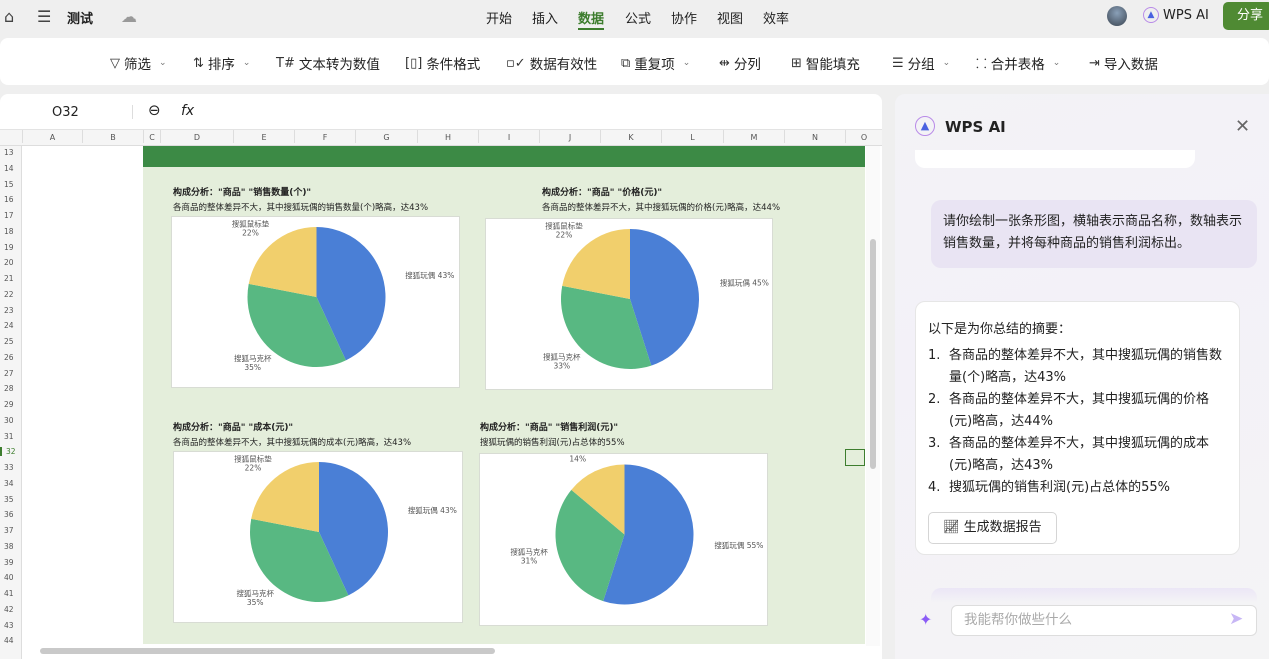  What do you see at coordinates (11, 452) in the screenshot?
I see `row-header: 32` at bounding box center [11, 452].